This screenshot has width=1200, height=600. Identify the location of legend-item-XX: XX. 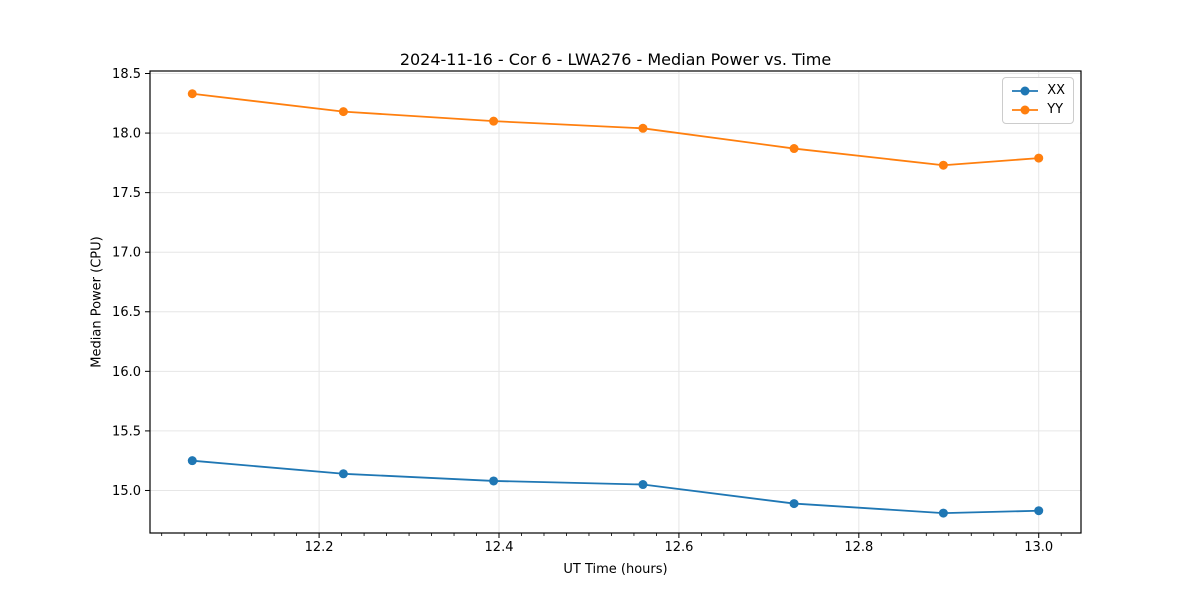
(1037, 91).